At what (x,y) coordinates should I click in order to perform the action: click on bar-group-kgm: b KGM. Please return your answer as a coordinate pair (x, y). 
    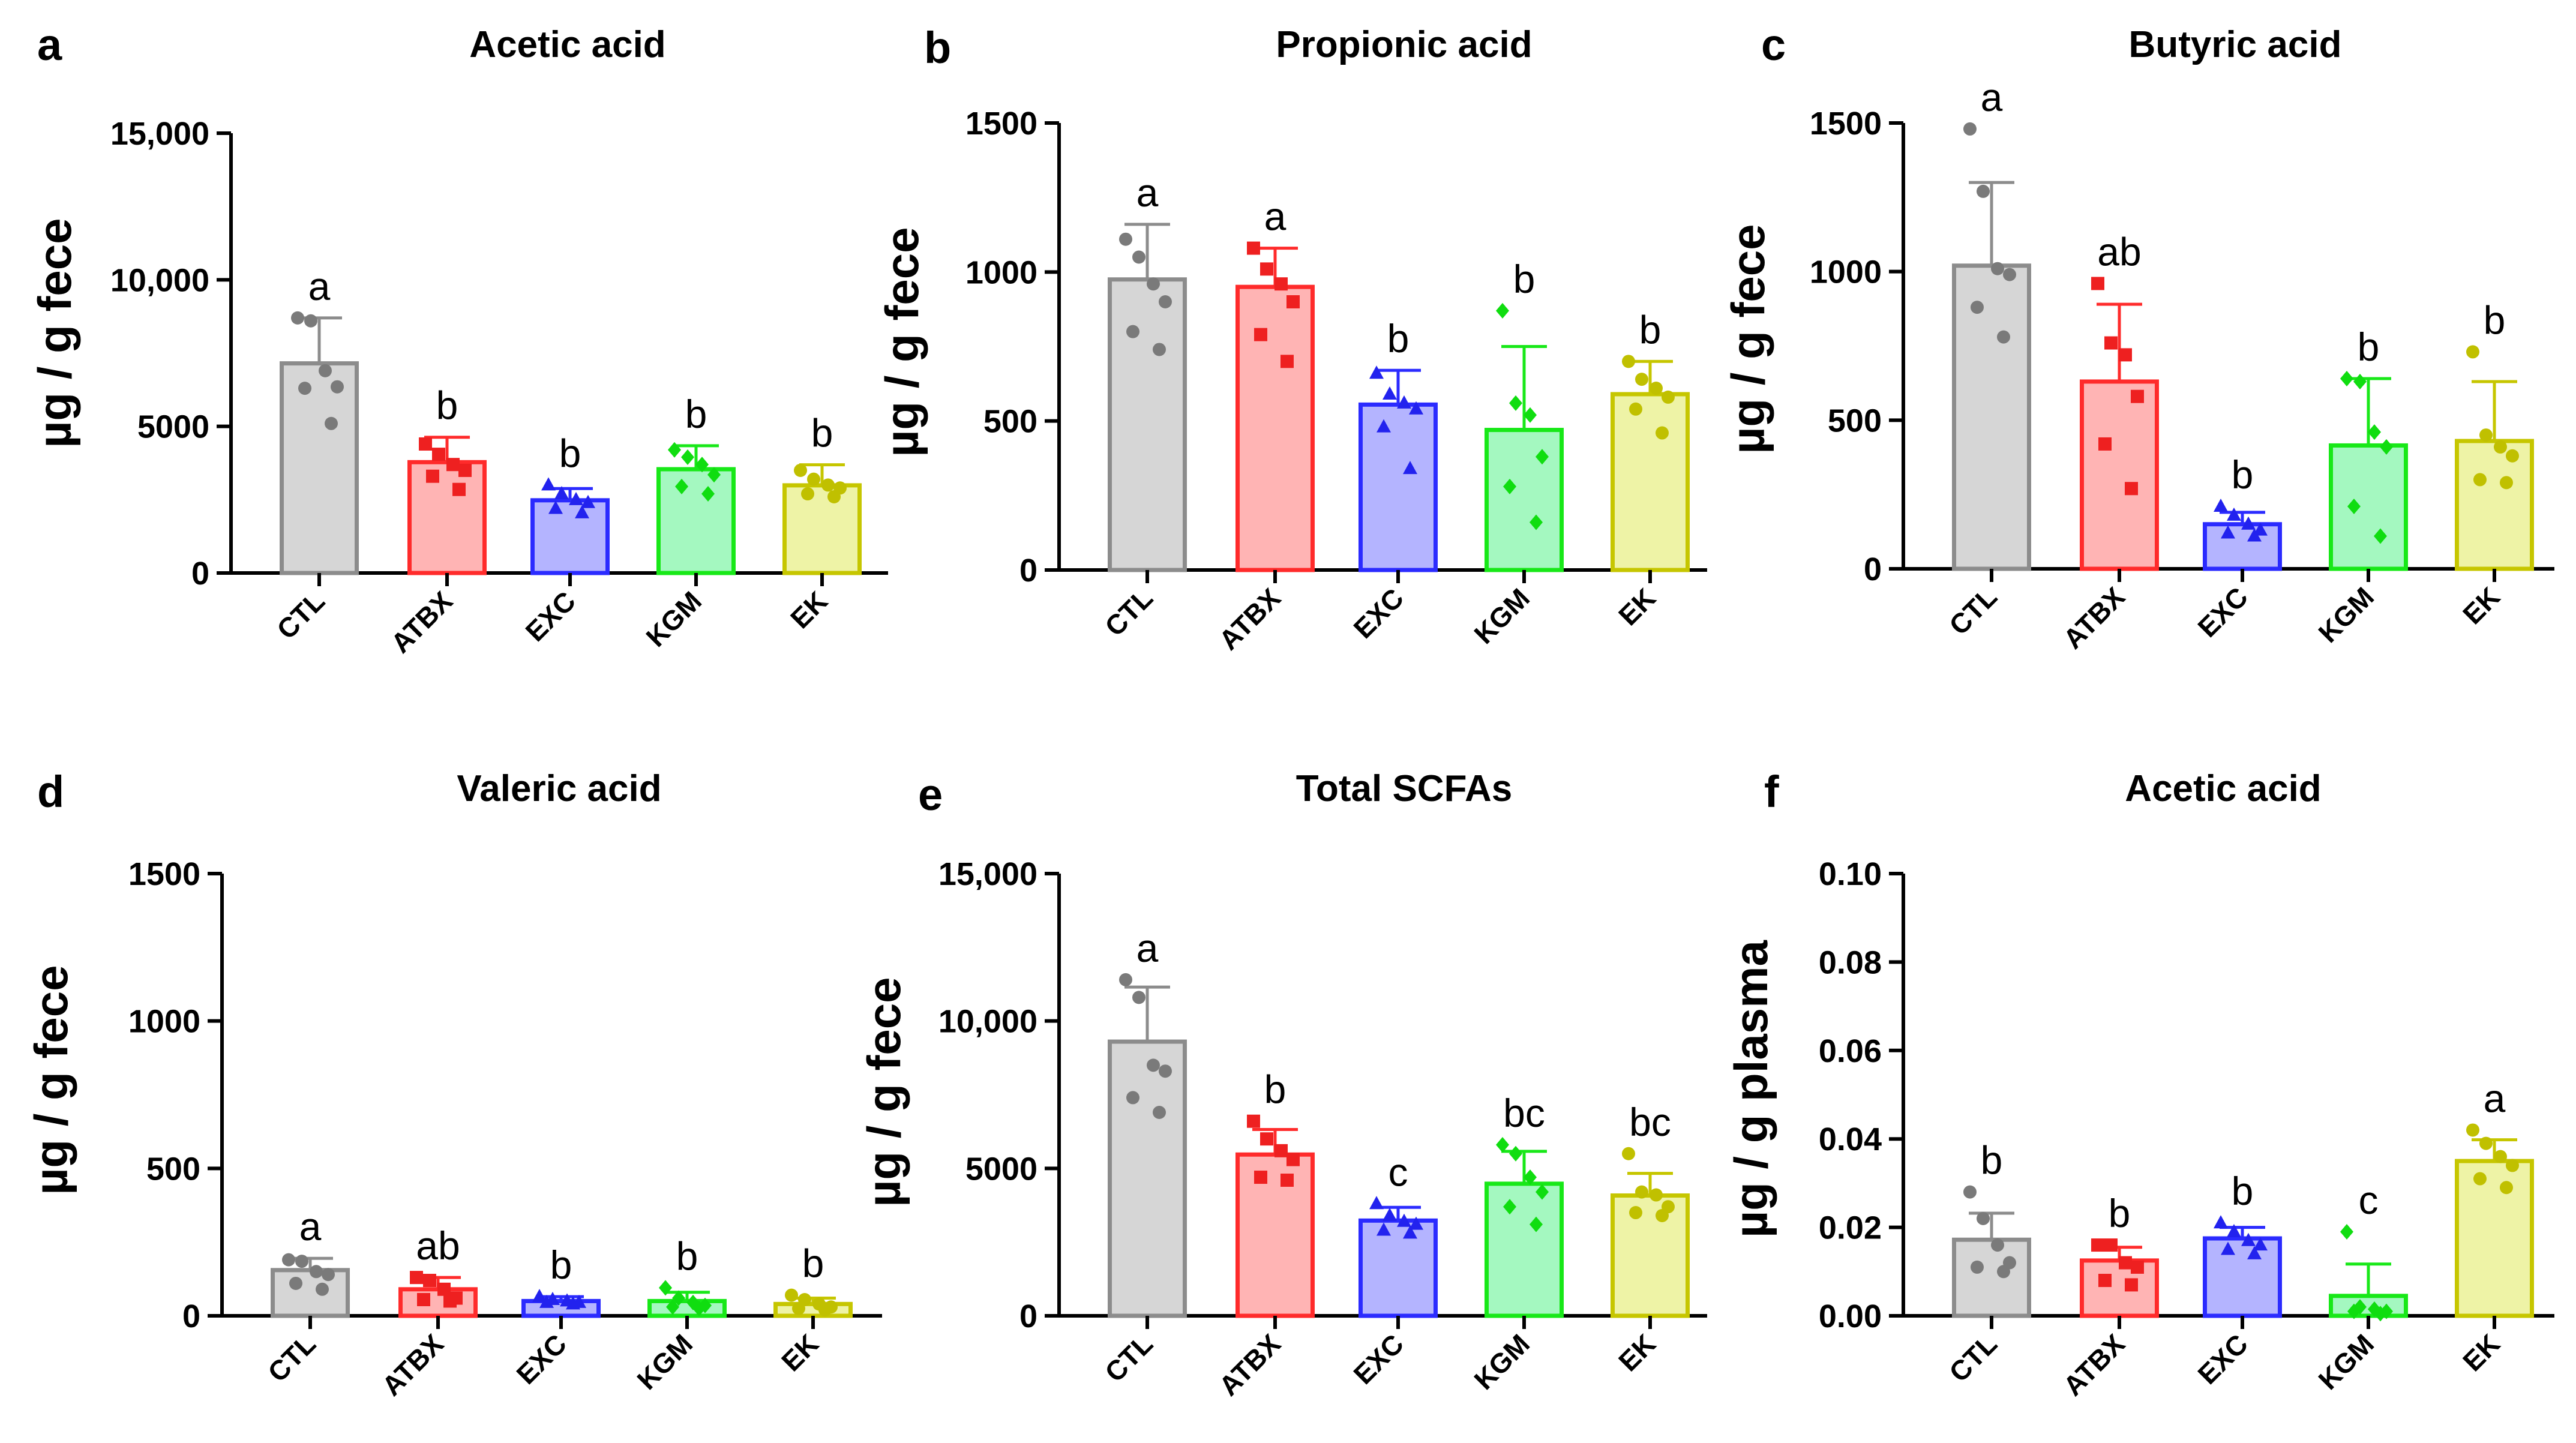
    Looking at the image, I should click on (1516, 453).